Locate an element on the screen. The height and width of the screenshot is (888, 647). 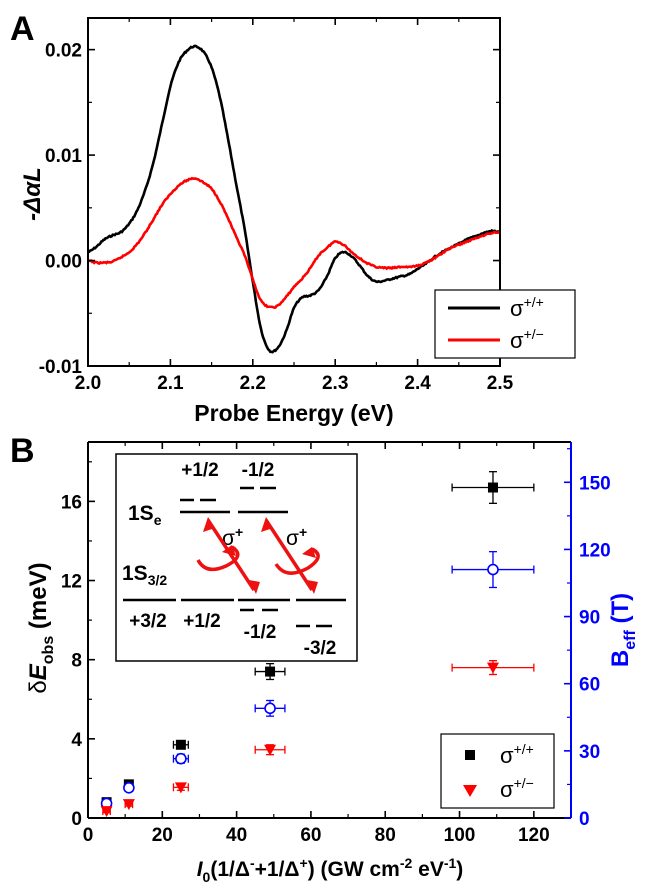
xlabel-supplus: + is located at coordinates (304, 863).